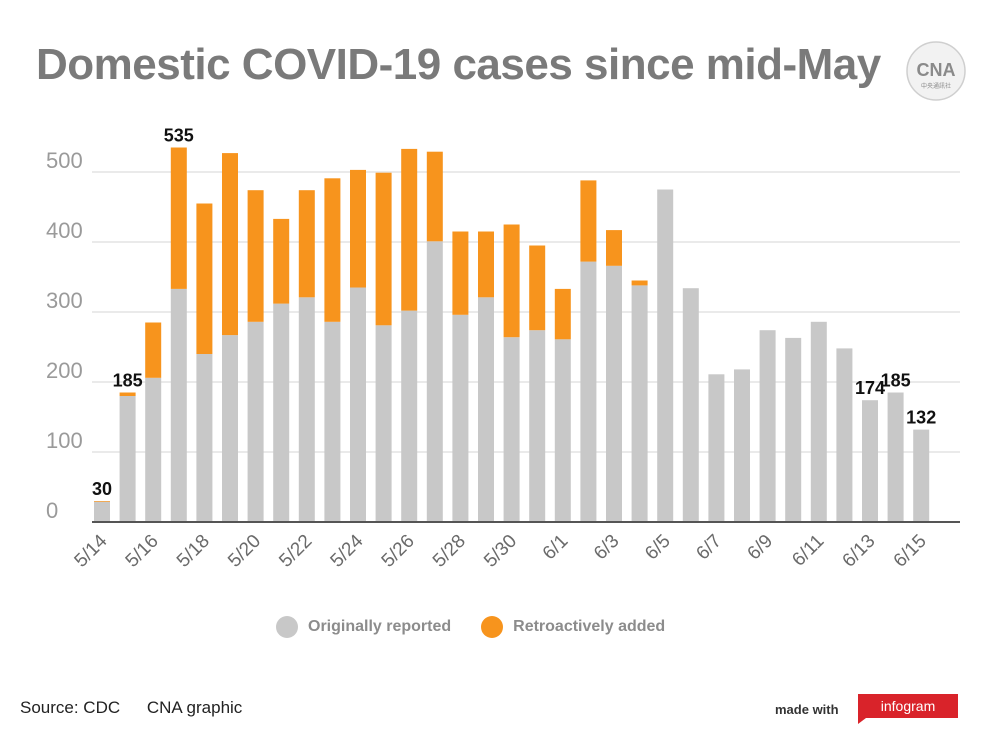  I want to click on cna-logo: CNA 中央通訊社, so click(936, 71).